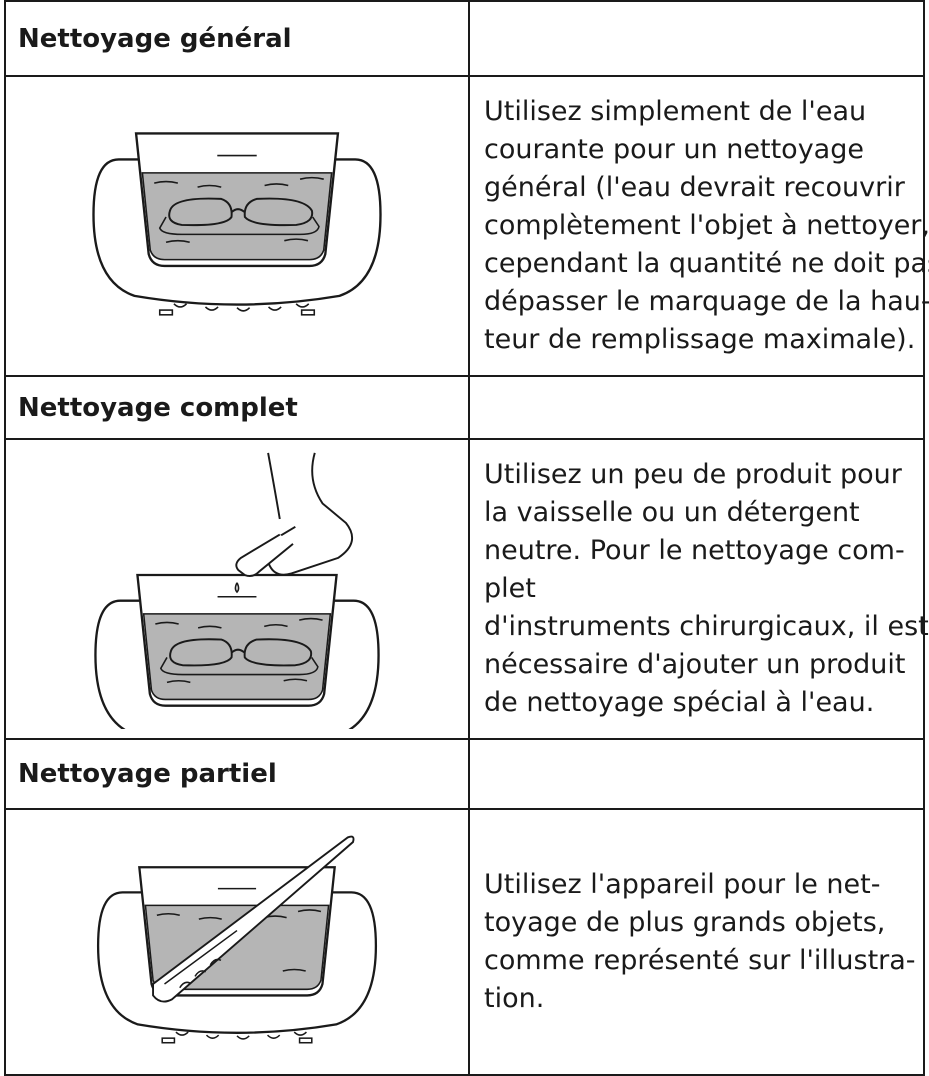 The height and width of the screenshot is (1076, 929). What do you see at coordinates (694, 550) in the screenshot?
I see `text-line: neutre. Pour le nettoyage com-` at bounding box center [694, 550].